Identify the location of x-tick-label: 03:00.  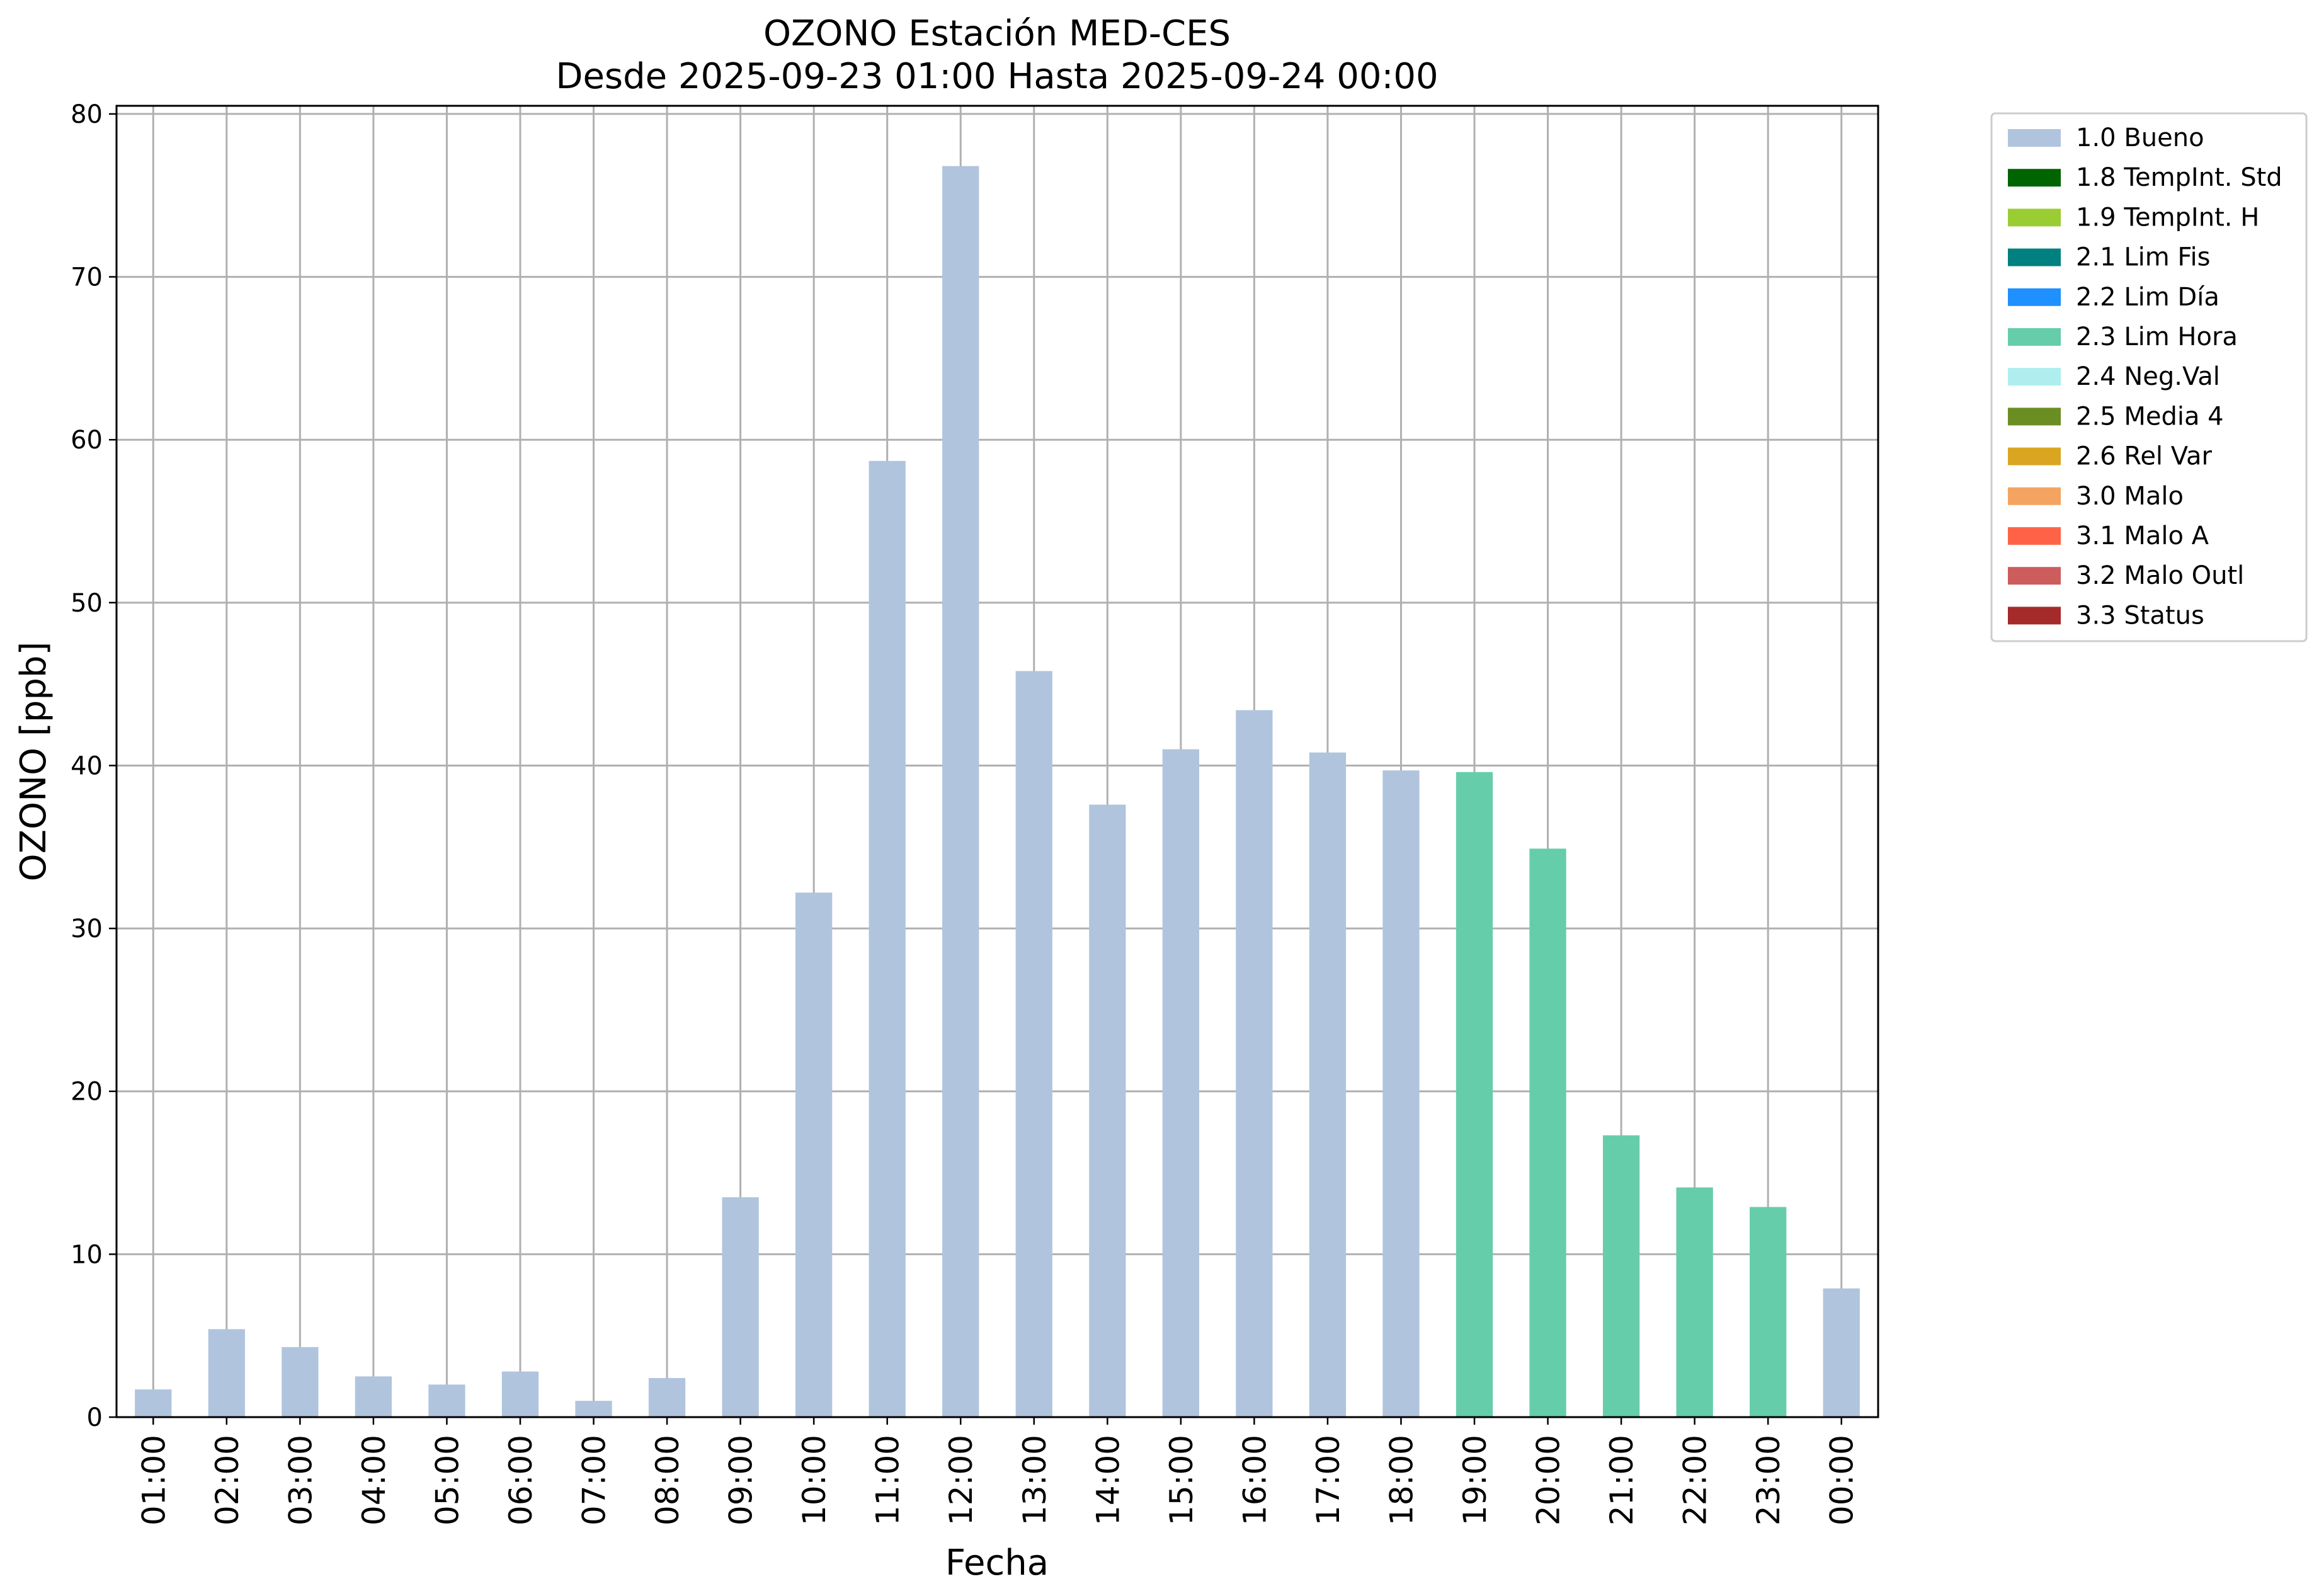
(300, 1480).